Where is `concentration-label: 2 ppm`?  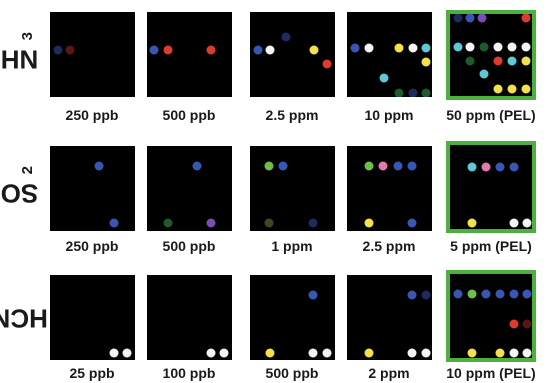 concentration-label: 2 ppm is located at coordinates (389, 373).